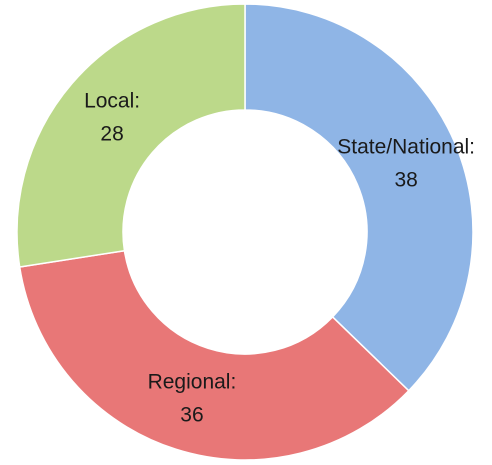 The width and height of the screenshot is (492, 465). Describe the element at coordinates (192, 381) in the screenshot. I see `slice-label: Regional:` at that location.